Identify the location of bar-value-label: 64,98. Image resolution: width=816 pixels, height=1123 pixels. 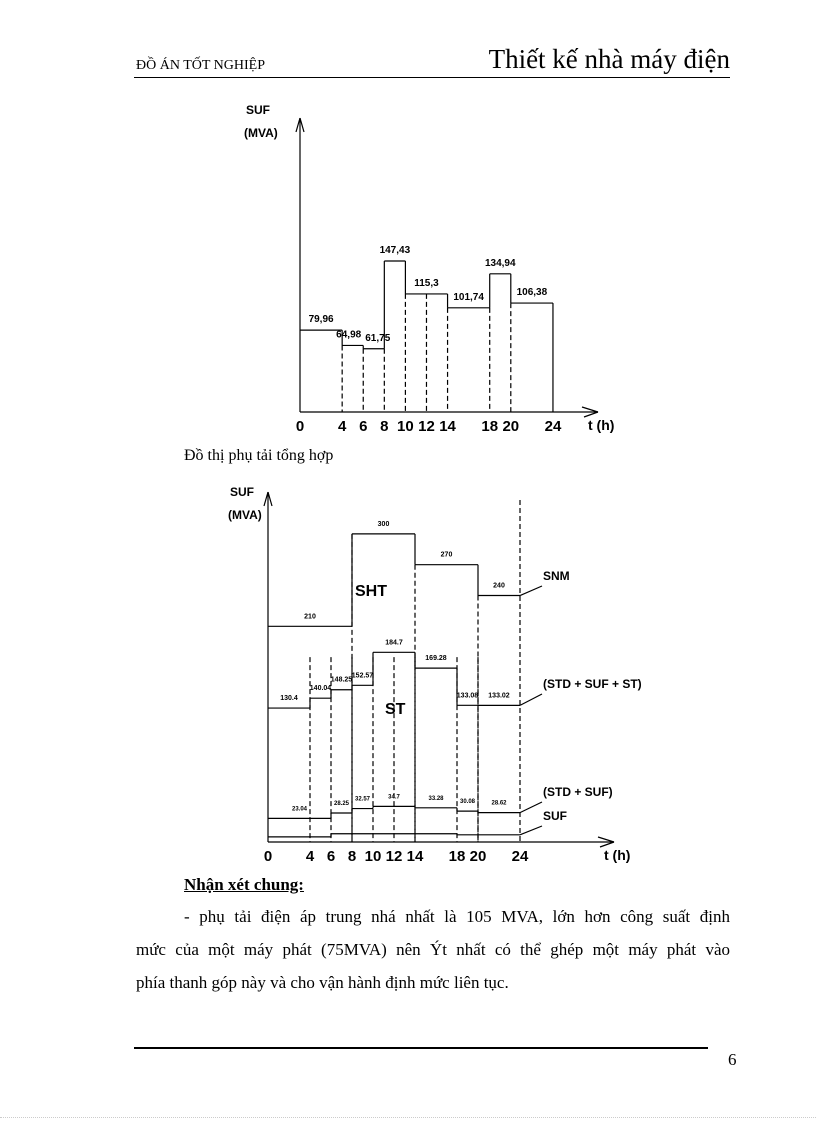
(348, 334).